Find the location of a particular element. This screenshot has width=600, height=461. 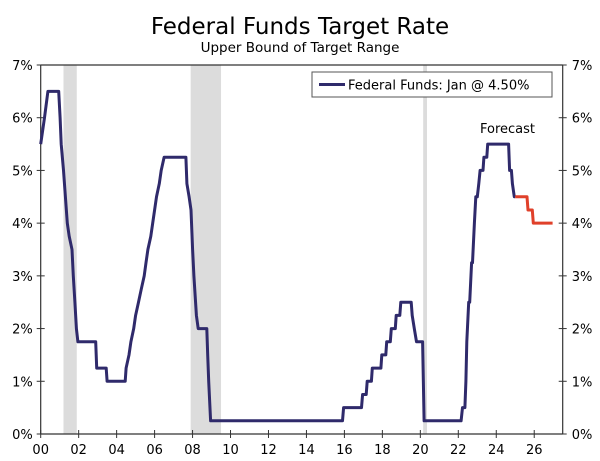

x-tick-label: 18 is located at coordinates (382, 450).